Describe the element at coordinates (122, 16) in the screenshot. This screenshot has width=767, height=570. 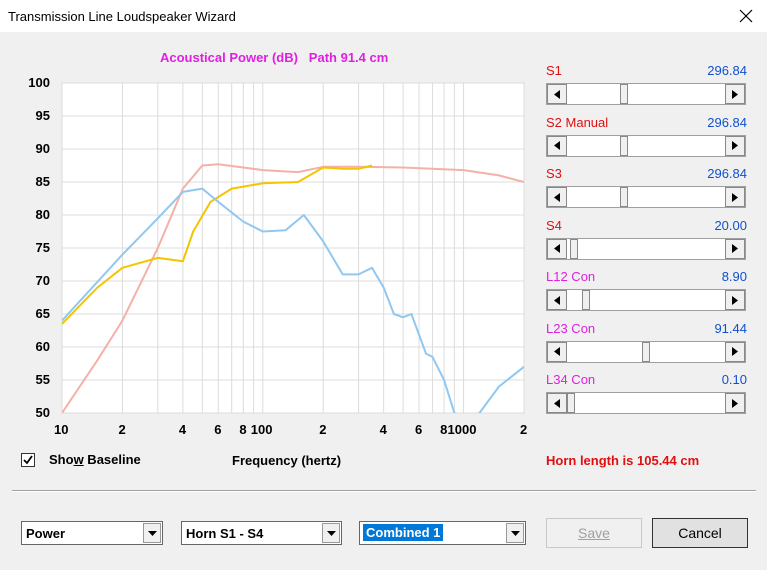
I see `window-title: Transmission Line Loudspeaker Wizard` at that location.